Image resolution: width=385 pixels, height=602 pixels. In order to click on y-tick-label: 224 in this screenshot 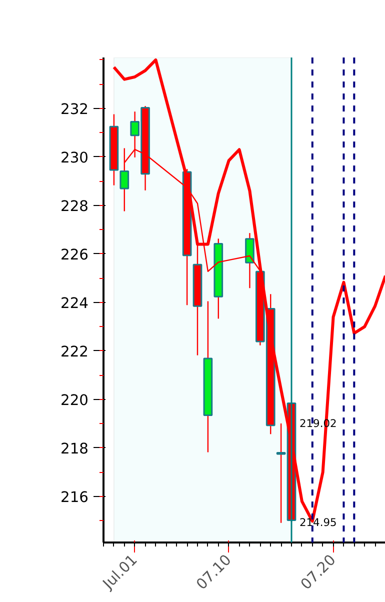, I will do `click(74, 303)`.